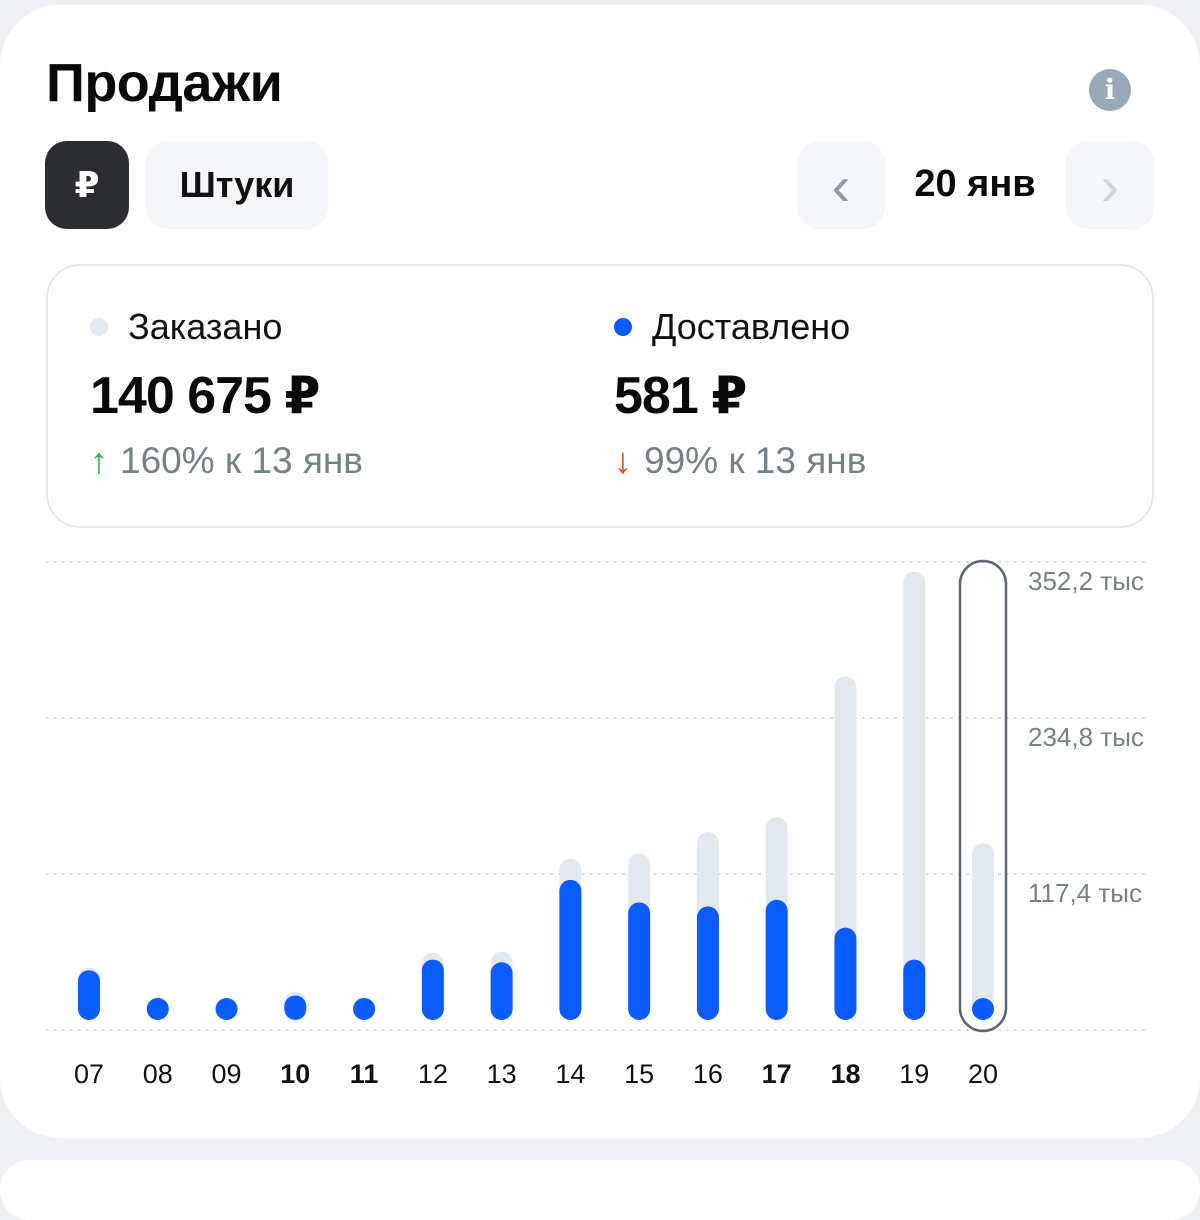  What do you see at coordinates (241, 460) in the screenshot?
I see `ordered-delta: 160% к 13 янв` at bounding box center [241, 460].